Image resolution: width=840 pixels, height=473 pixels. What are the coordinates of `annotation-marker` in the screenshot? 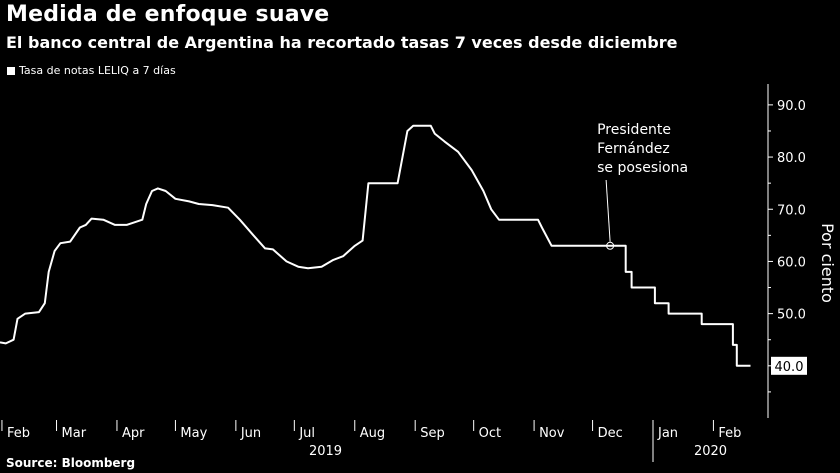 It's located at (610, 245).